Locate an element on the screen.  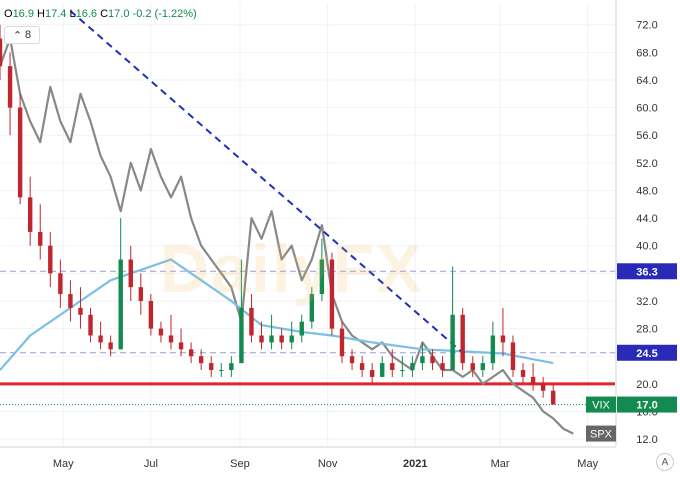
vix-price-bg is located at coordinates (647, 404).